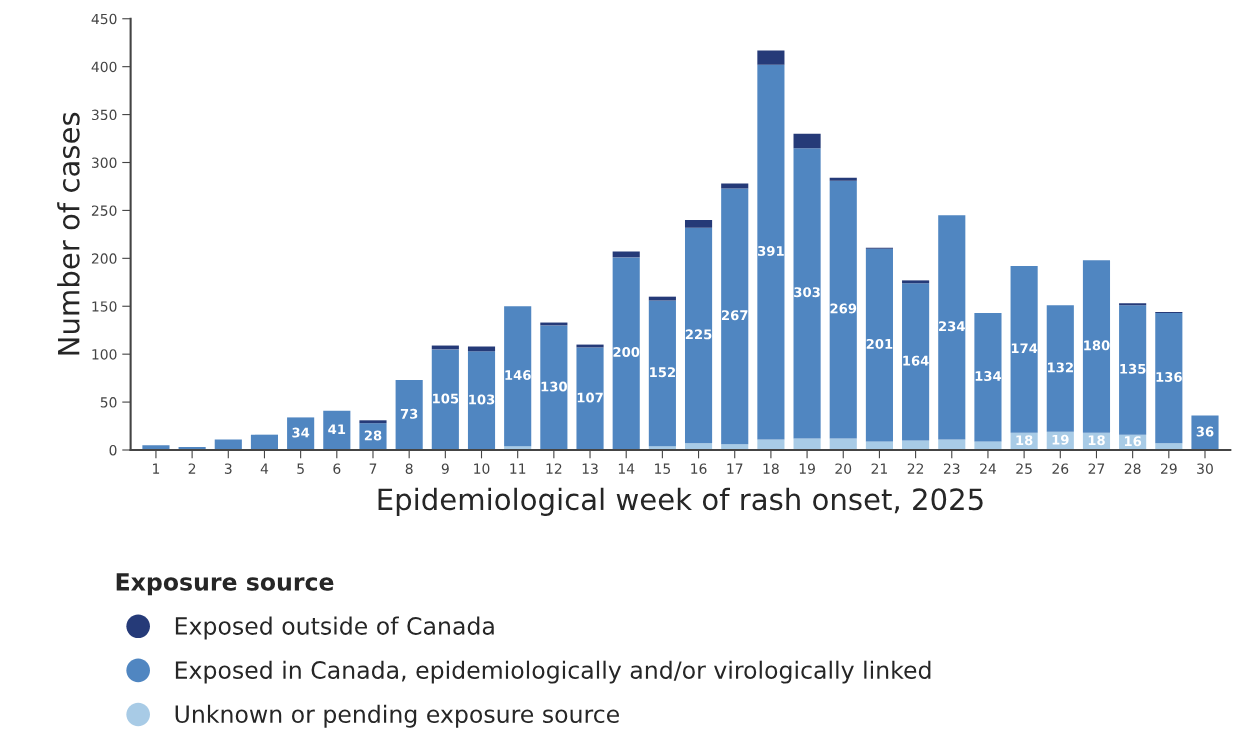  I want to click on data-label: 134, so click(988, 376).